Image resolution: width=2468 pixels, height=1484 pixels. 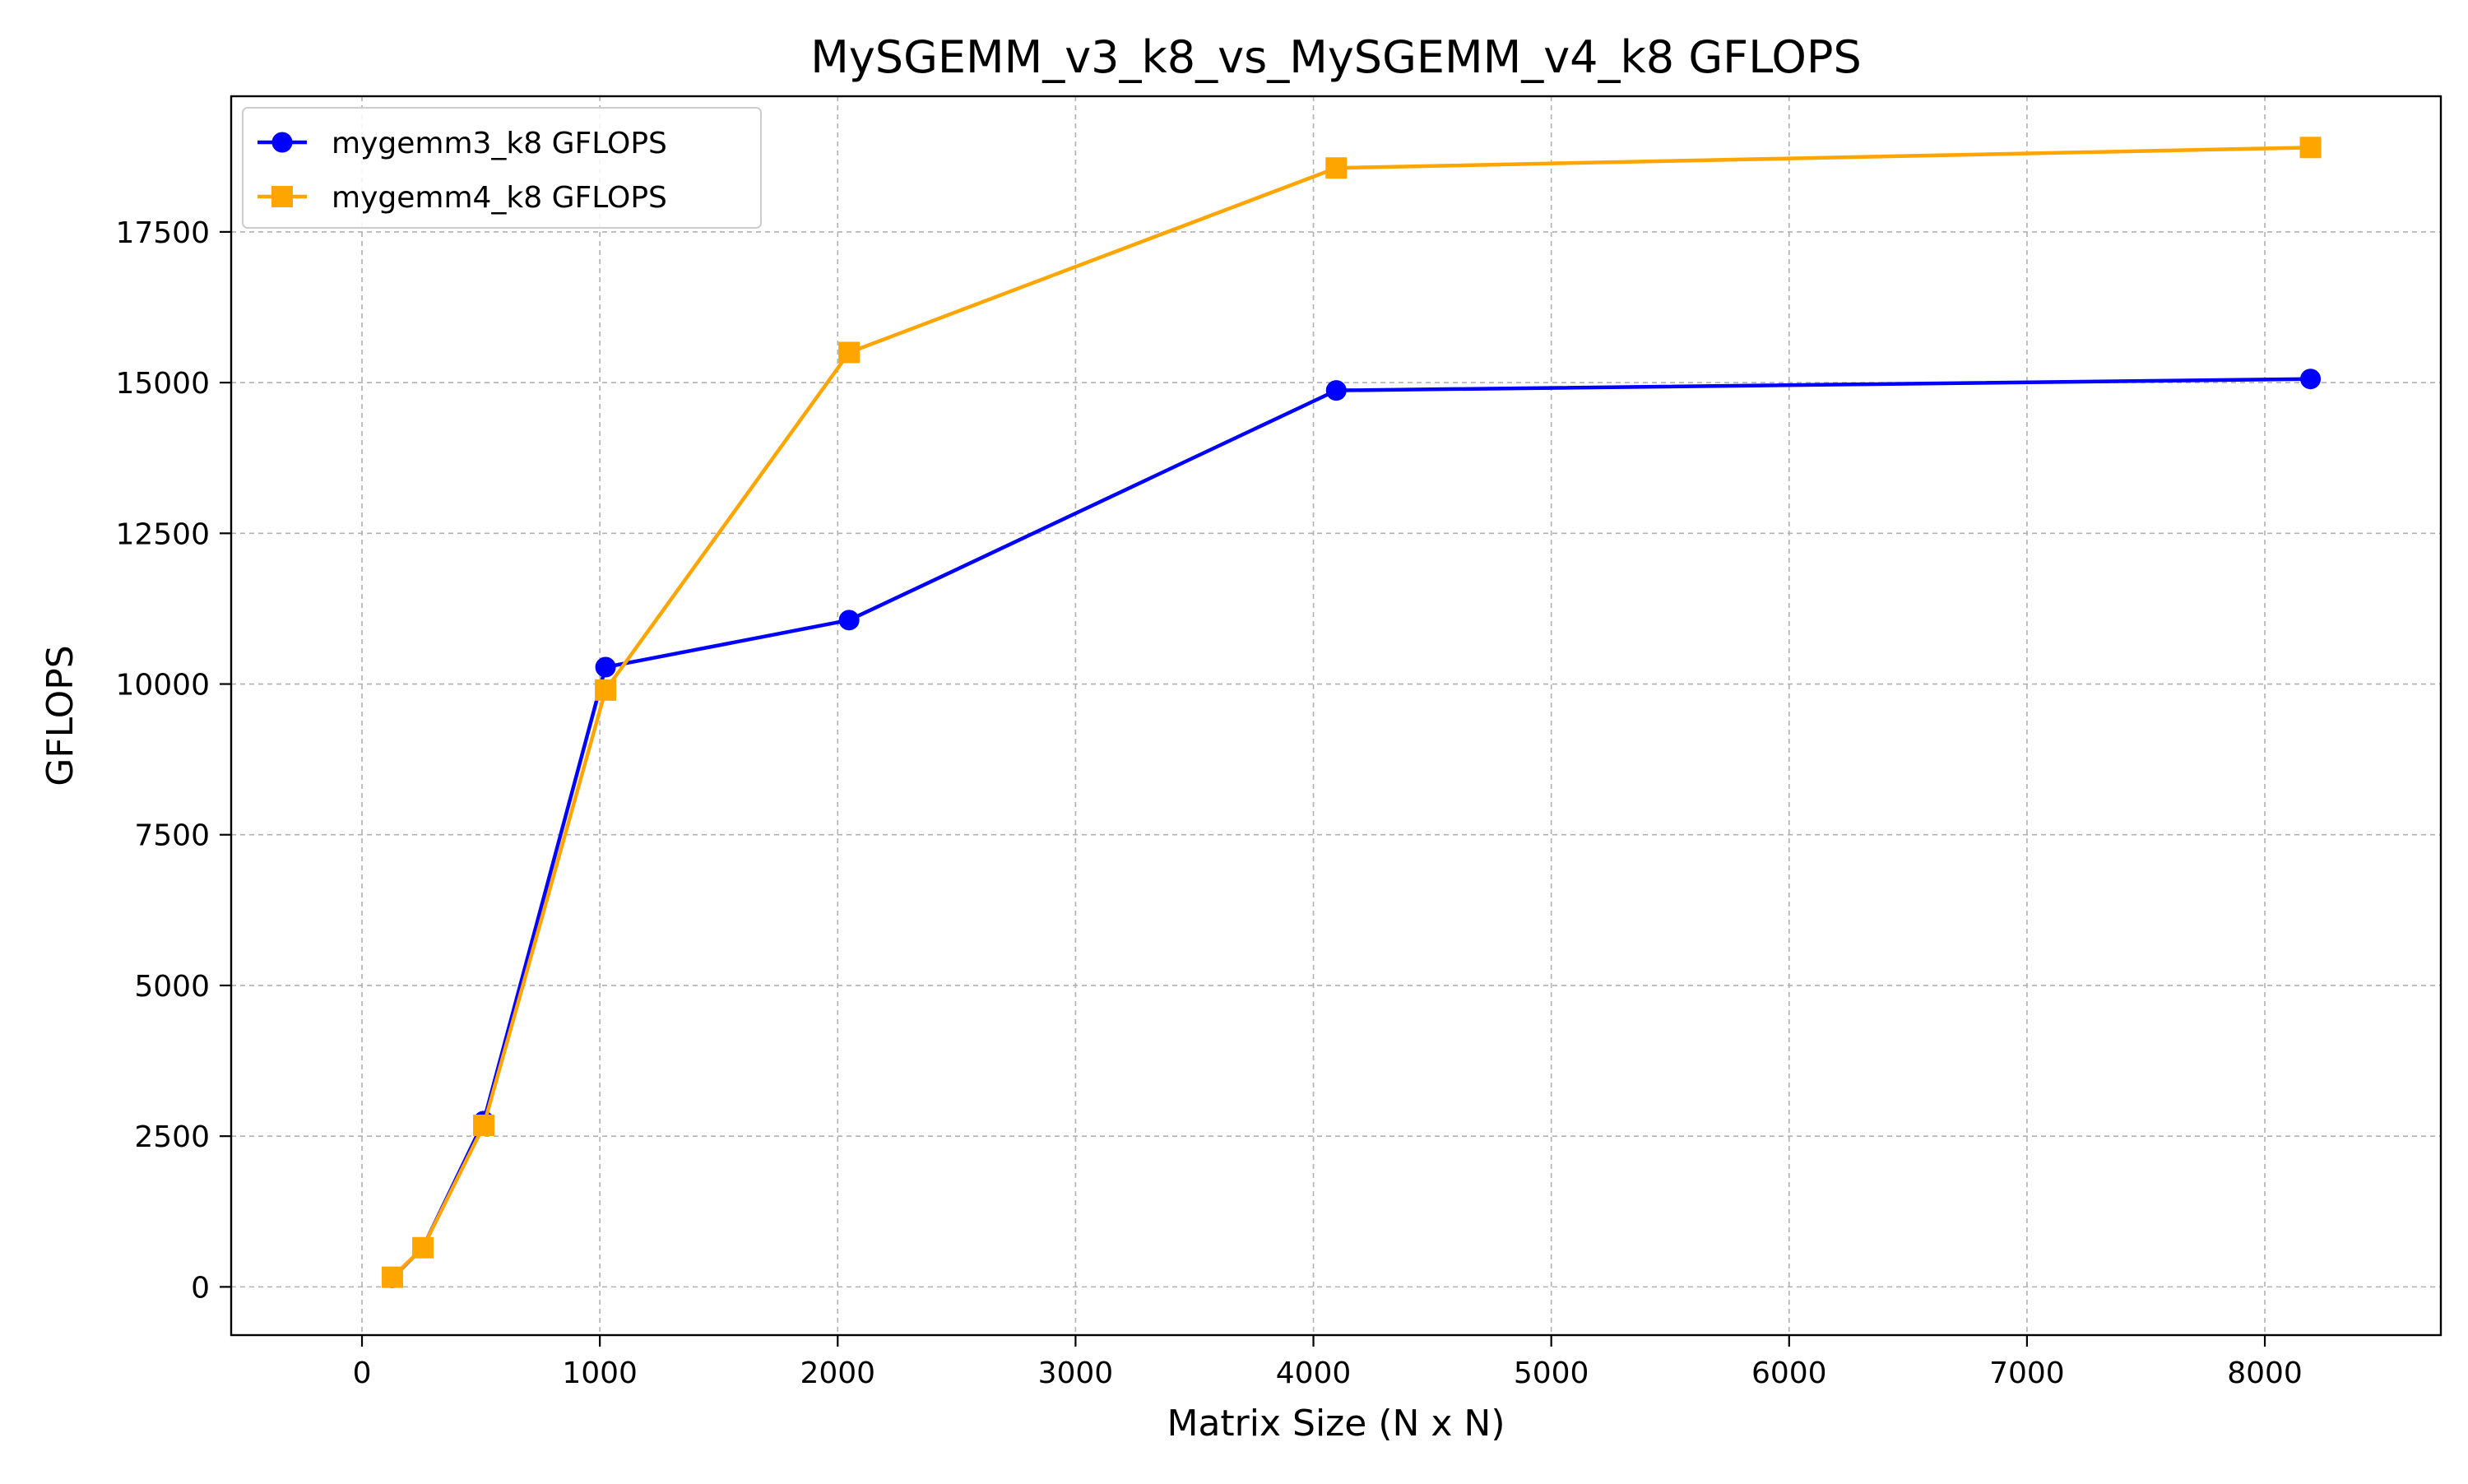 I want to click on legend-label: mygemm4_k8 GFLOPS, so click(x=499, y=198).